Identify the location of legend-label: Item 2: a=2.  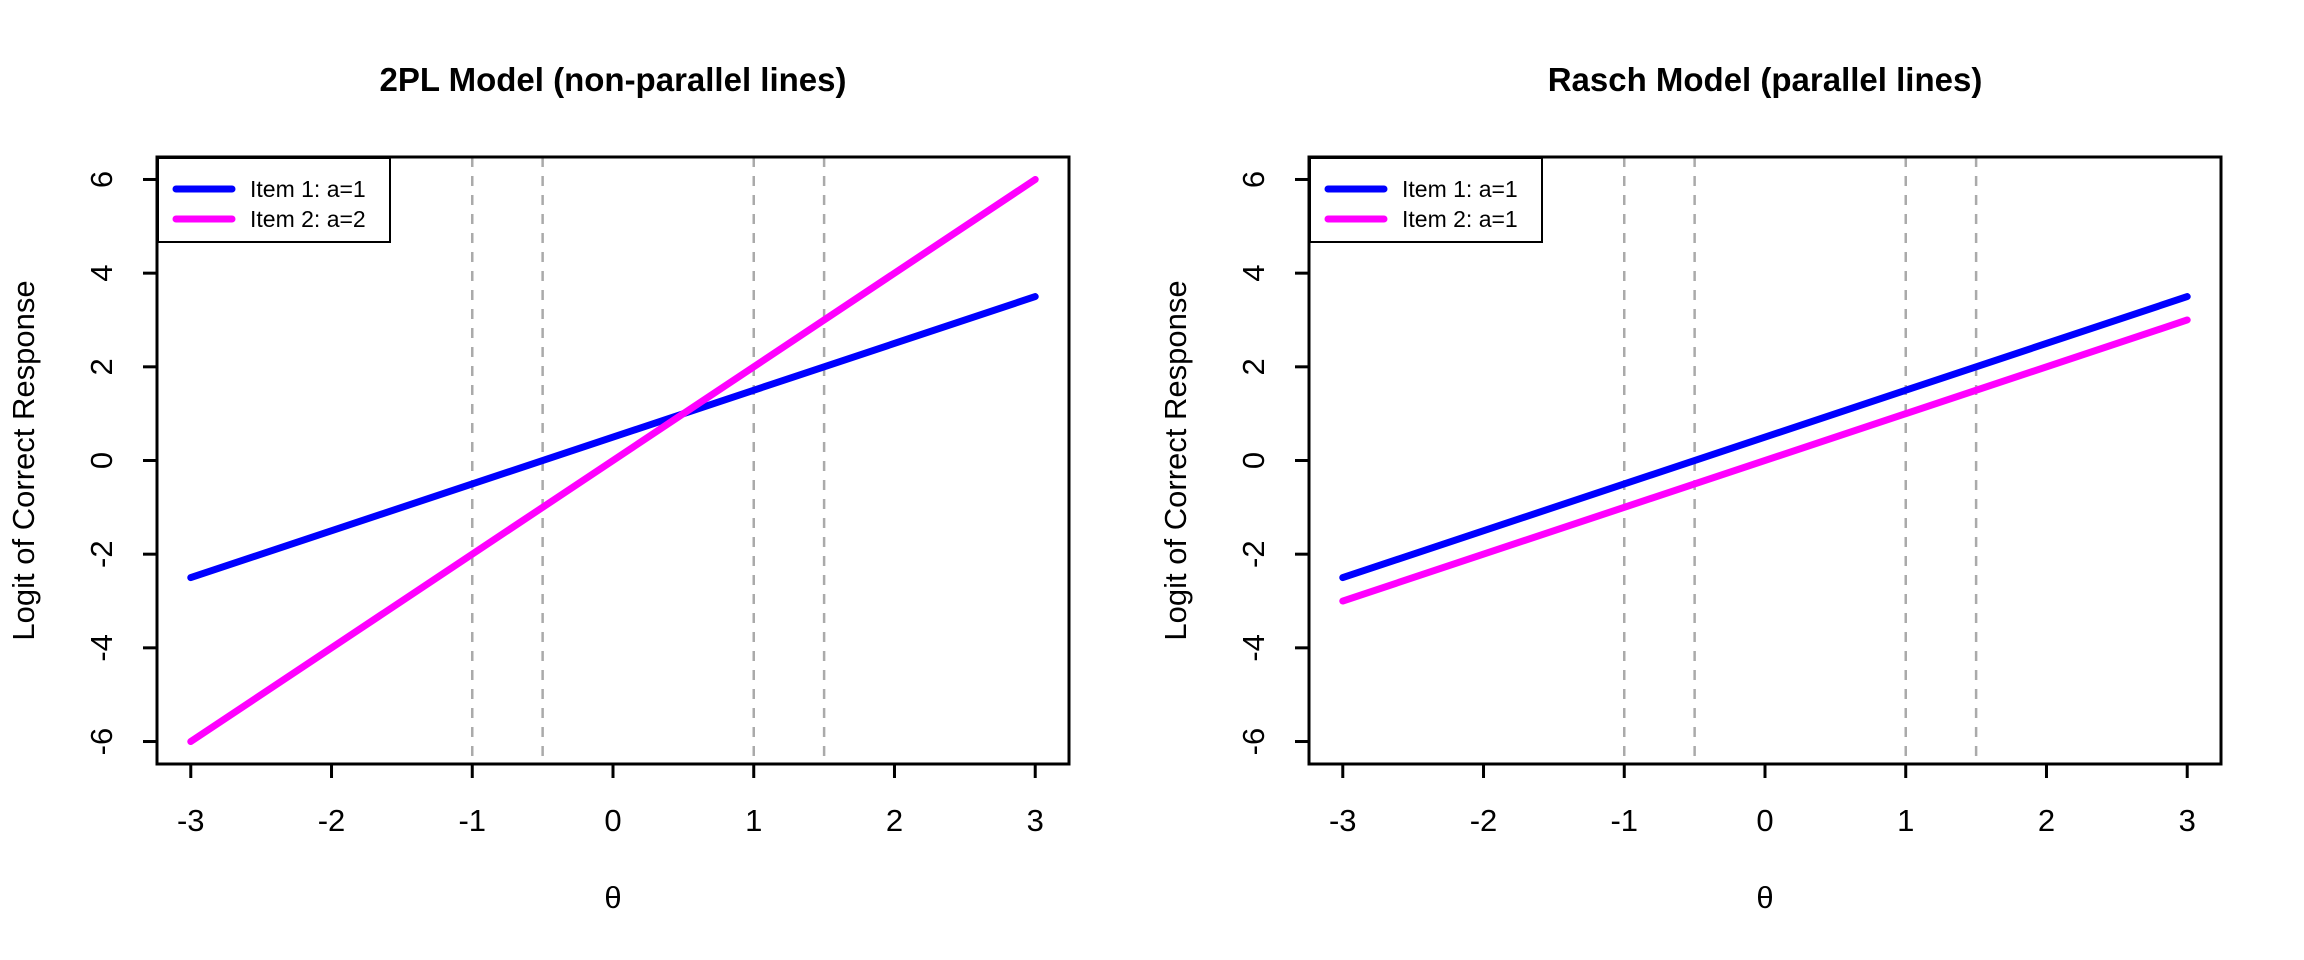
(308, 219).